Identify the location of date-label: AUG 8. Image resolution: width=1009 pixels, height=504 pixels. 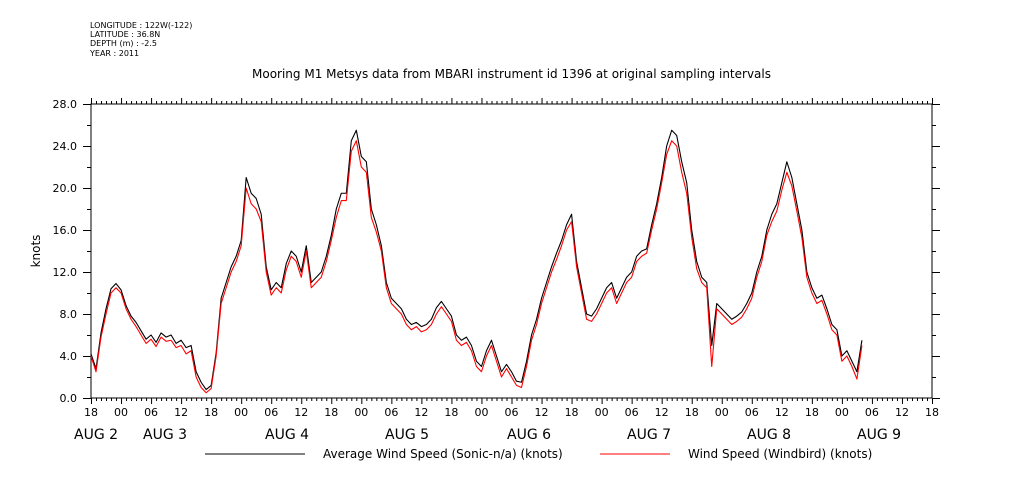
(769, 435).